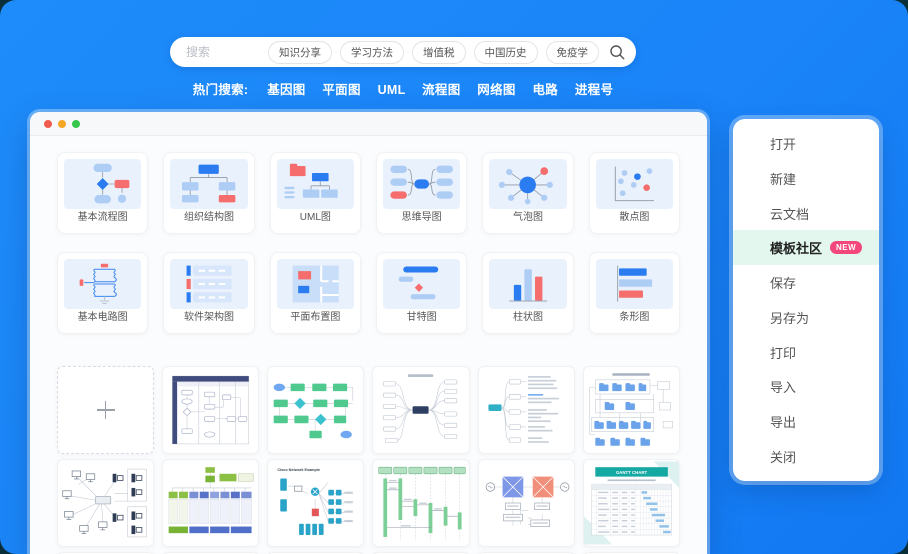 This screenshot has height=554, width=908. I want to click on search-tag-history: 中国历史, so click(505, 52).